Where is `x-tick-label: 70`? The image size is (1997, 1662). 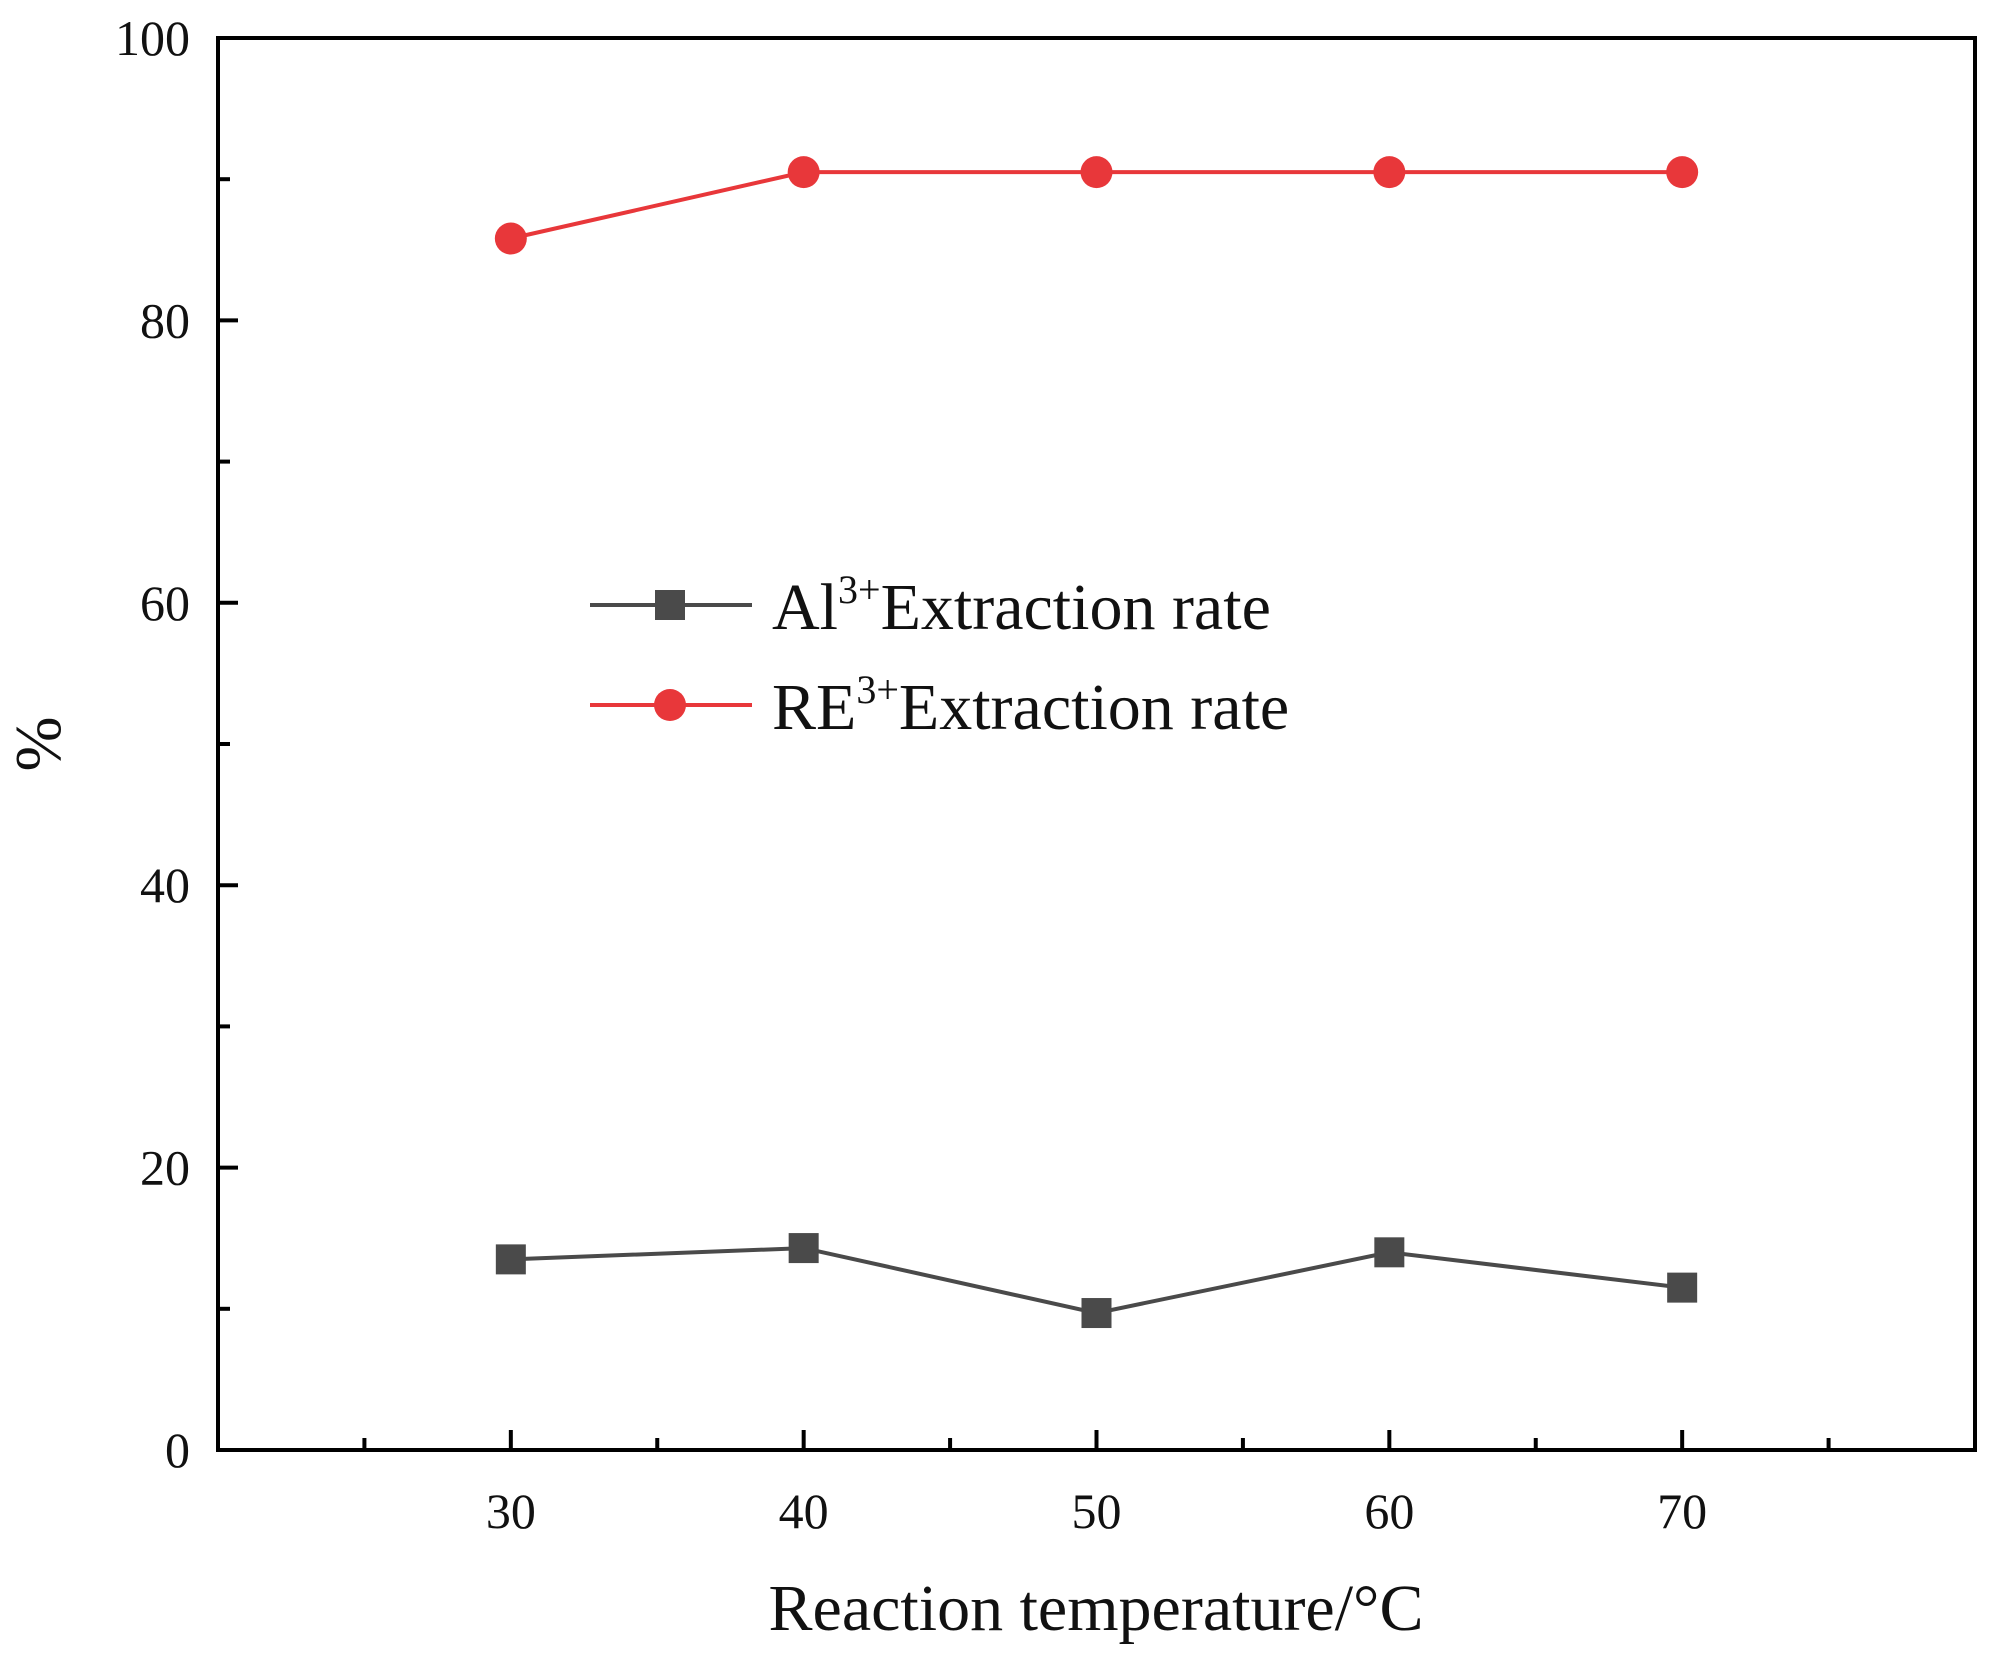 x-tick-label: 70 is located at coordinates (1682, 1511).